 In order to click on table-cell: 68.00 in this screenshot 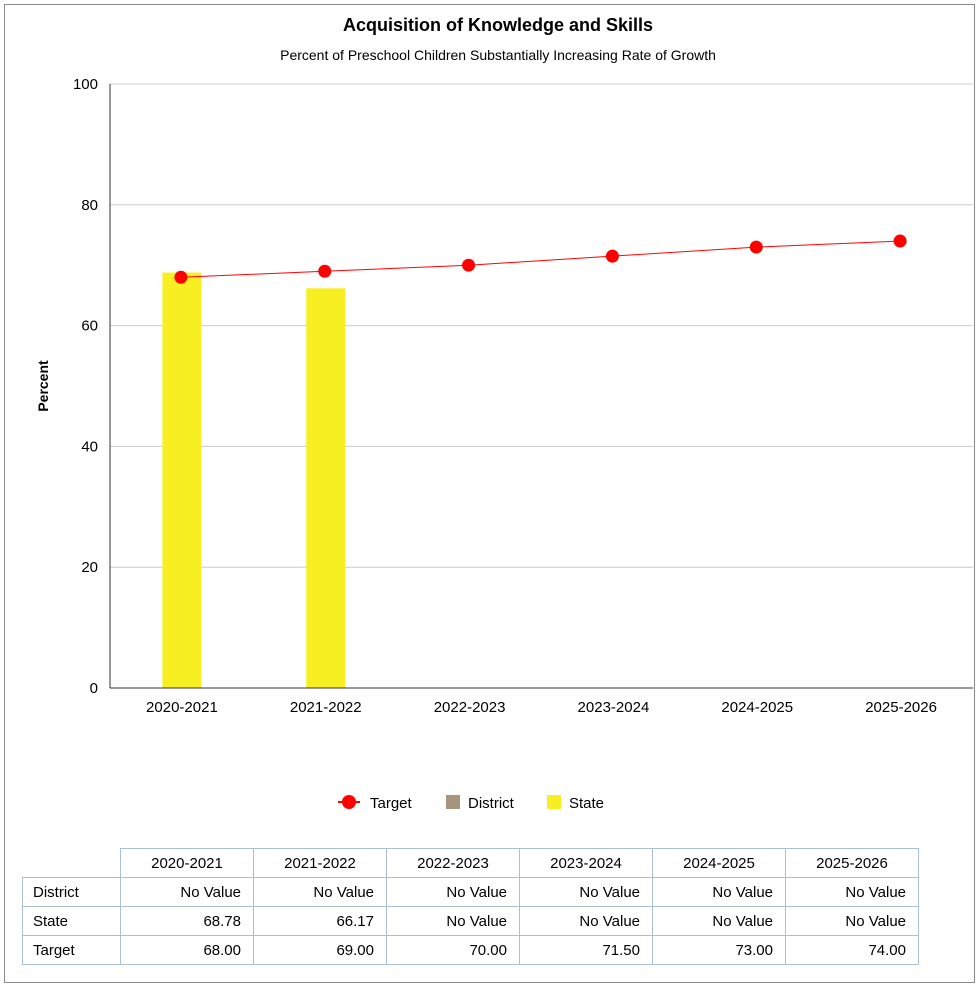, I will do `click(187, 950)`.